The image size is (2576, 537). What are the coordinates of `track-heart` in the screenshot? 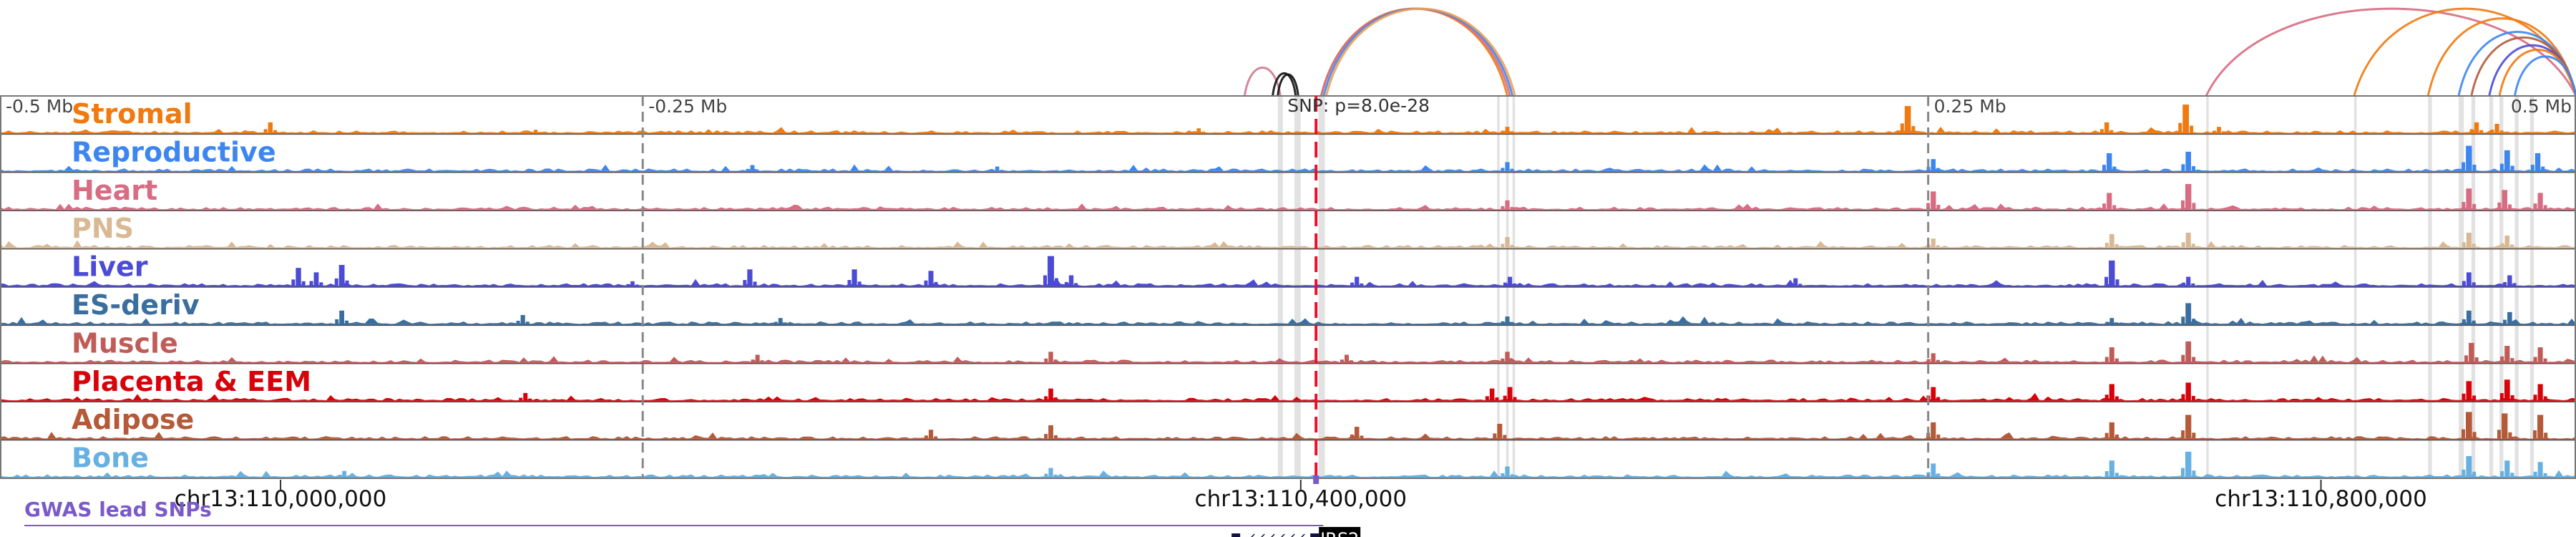 It's located at (1288, 197).